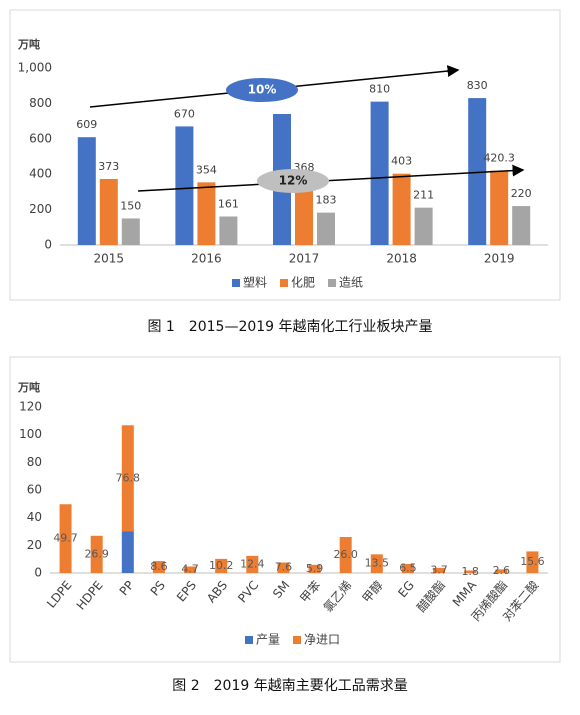 Image resolution: width=580 pixels, height=715 pixels. Describe the element at coordinates (401, 161) in the screenshot. I see `data-label: 403` at that location.